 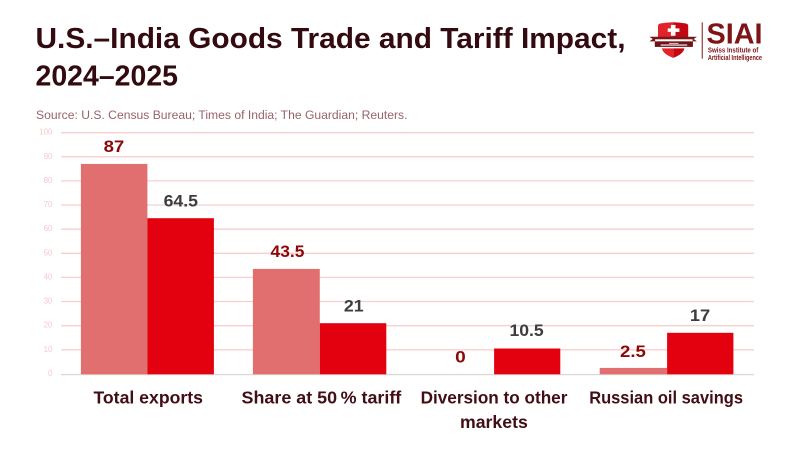 What do you see at coordinates (322, 397) in the screenshot?
I see `svg-text: Share at 50 % tariff` at bounding box center [322, 397].